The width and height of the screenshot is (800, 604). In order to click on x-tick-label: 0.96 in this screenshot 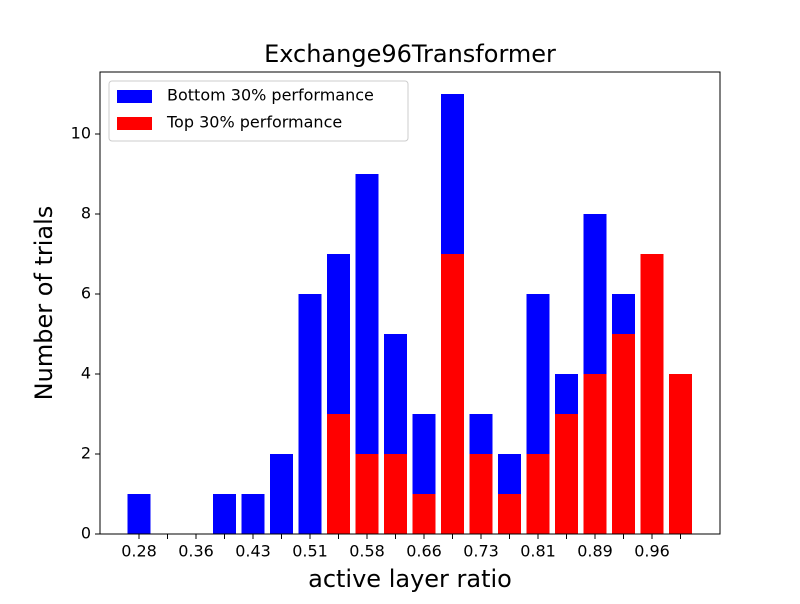, I will do `click(652, 551)`.